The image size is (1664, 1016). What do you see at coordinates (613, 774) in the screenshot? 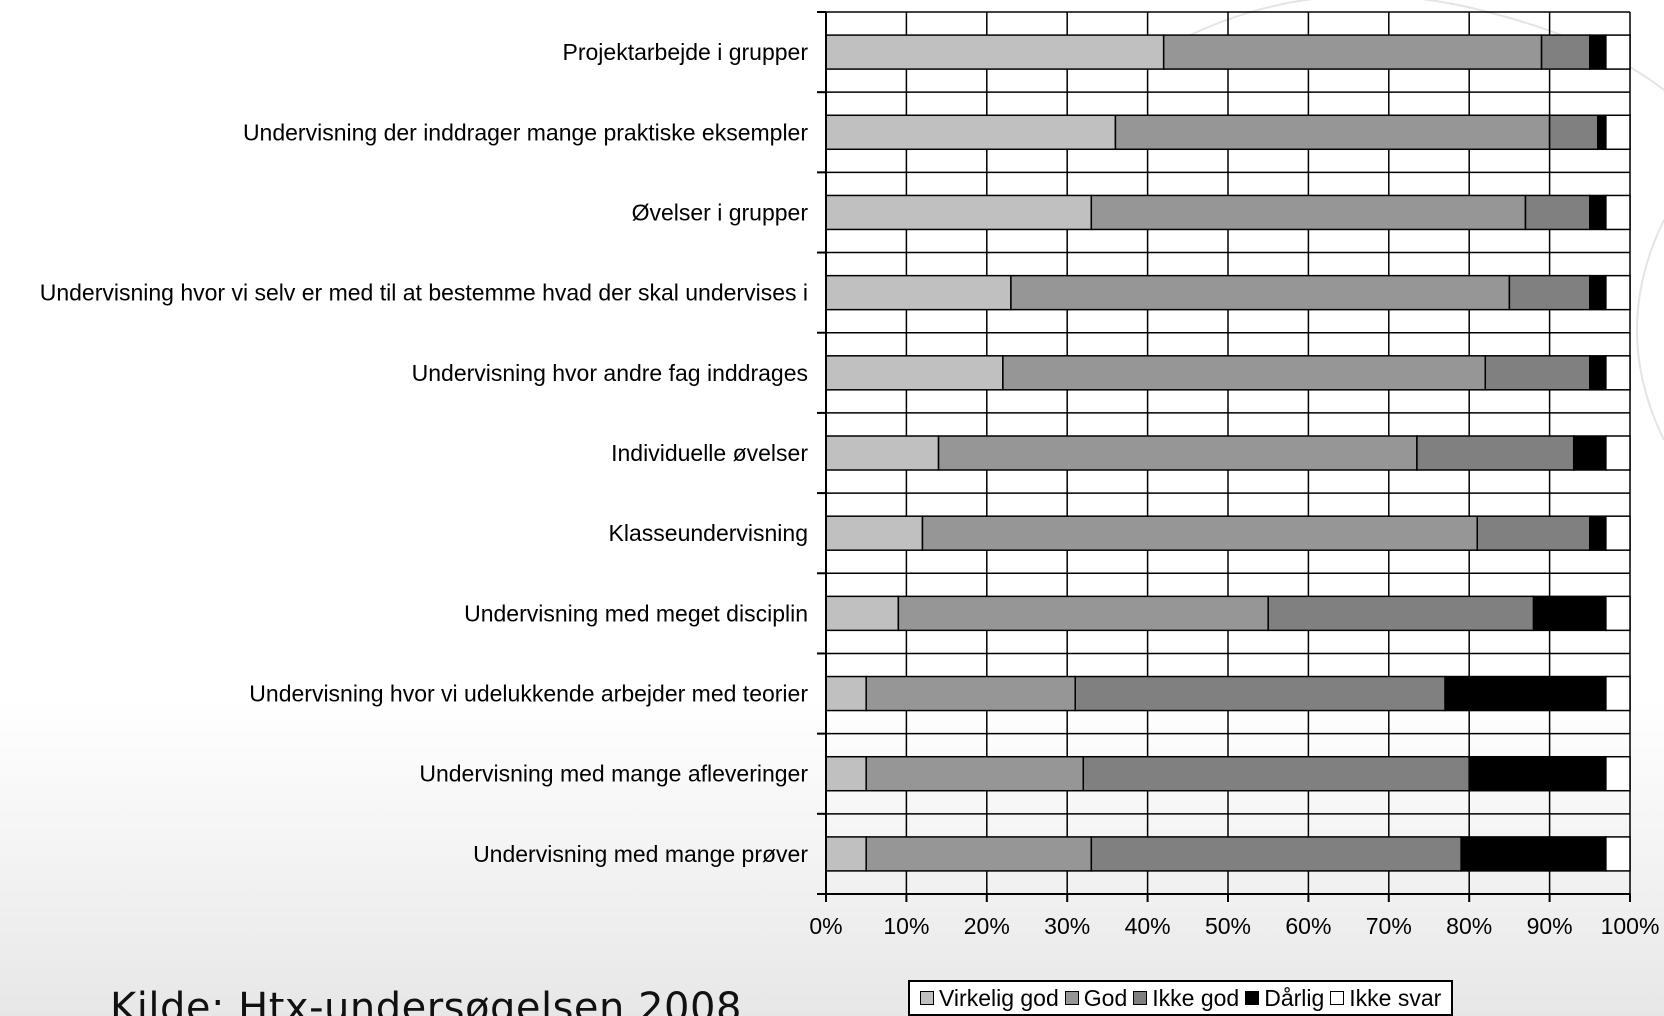
I see `category-label: Undervisning med mange afleveringer` at bounding box center [613, 774].